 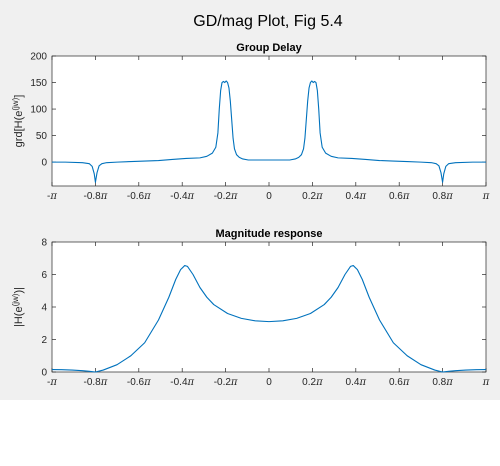 What do you see at coordinates (44, 308) in the screenshot?
I see `y-tick-label: 4` at bounding box center [44, 308].